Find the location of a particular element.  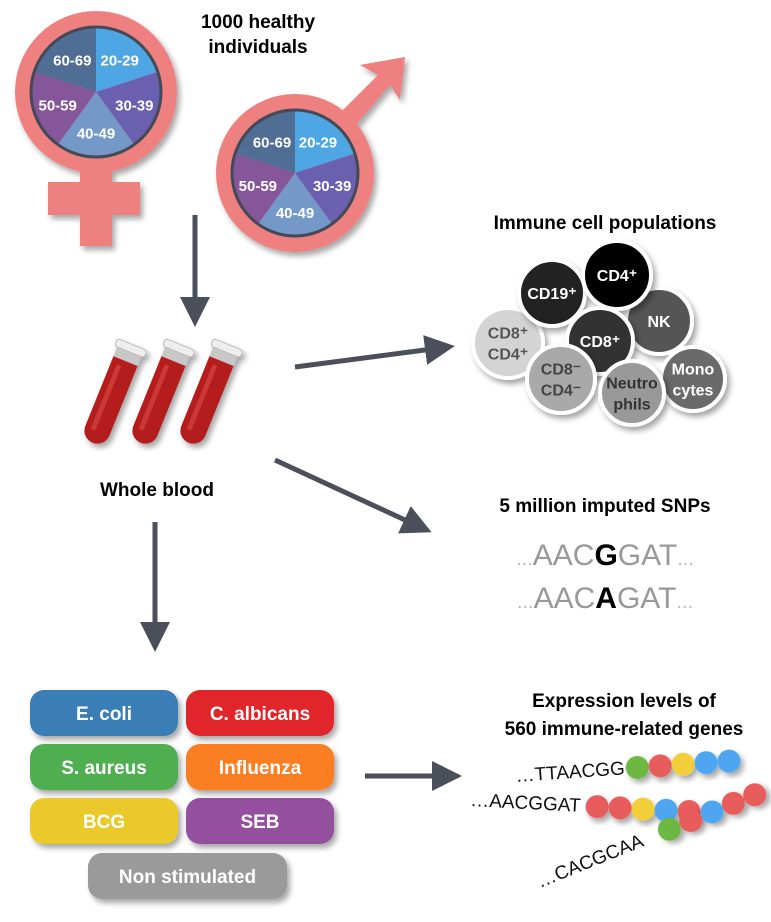

cell-label: CD8⁻ is located at coordinates (561, 370).